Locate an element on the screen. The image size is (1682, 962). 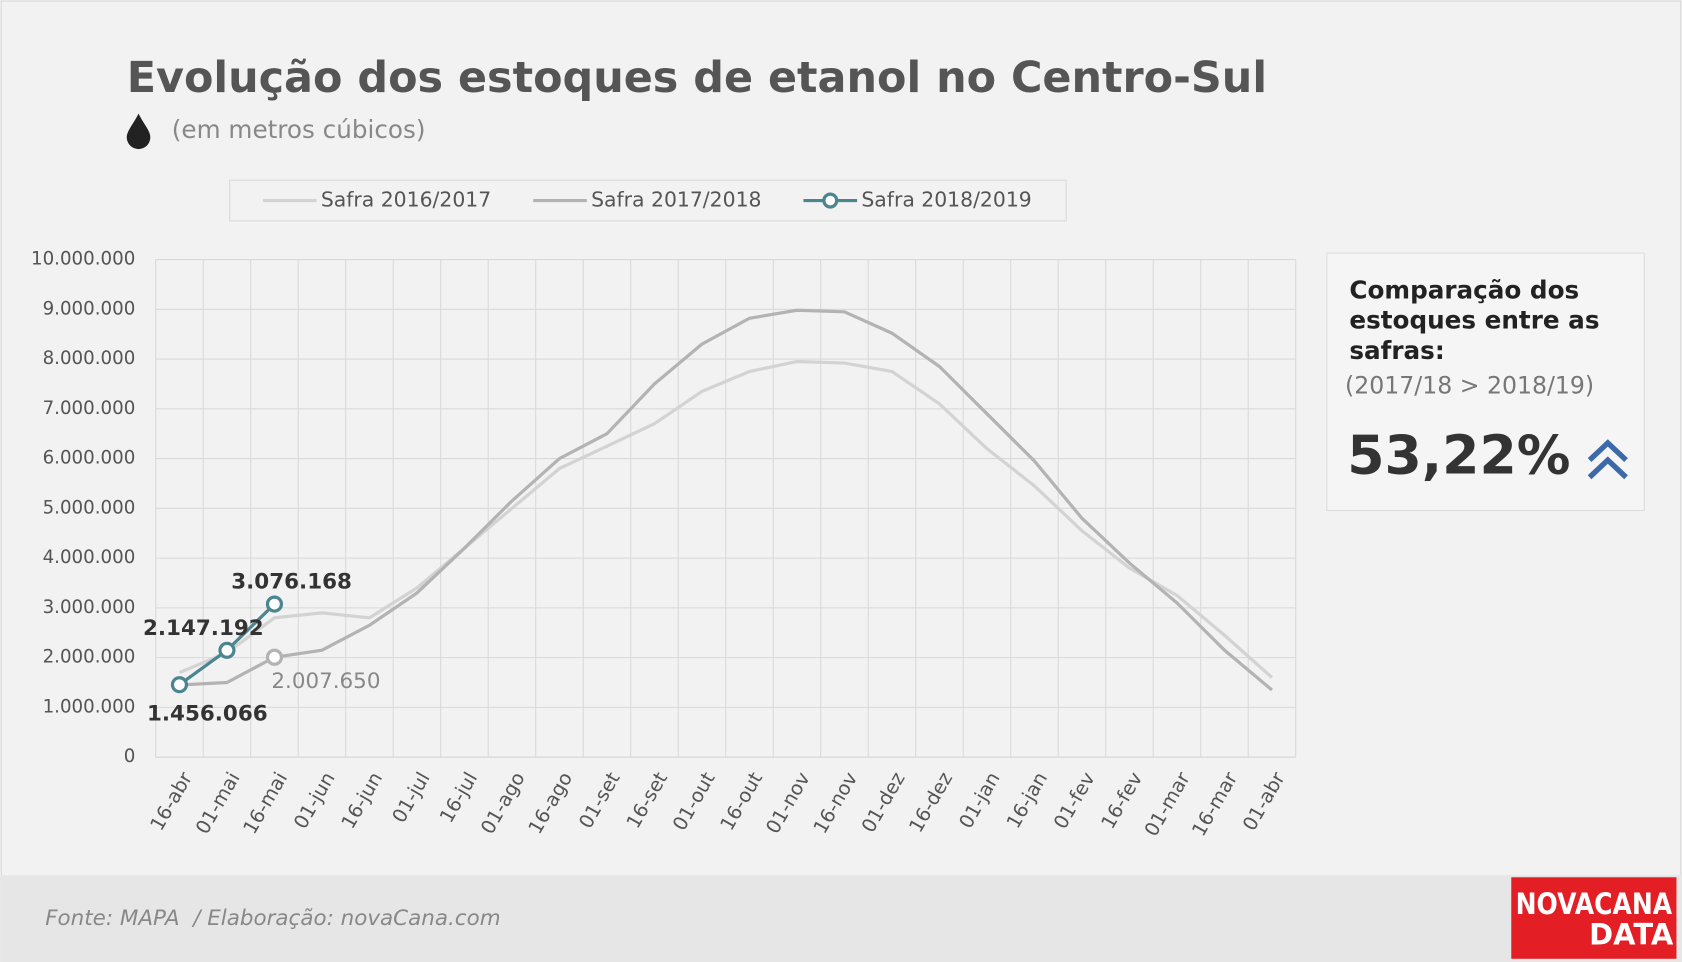
footer-source: Fonte: MAPA / Elaboração: novaCana.com is located at coordinates (272, 918).